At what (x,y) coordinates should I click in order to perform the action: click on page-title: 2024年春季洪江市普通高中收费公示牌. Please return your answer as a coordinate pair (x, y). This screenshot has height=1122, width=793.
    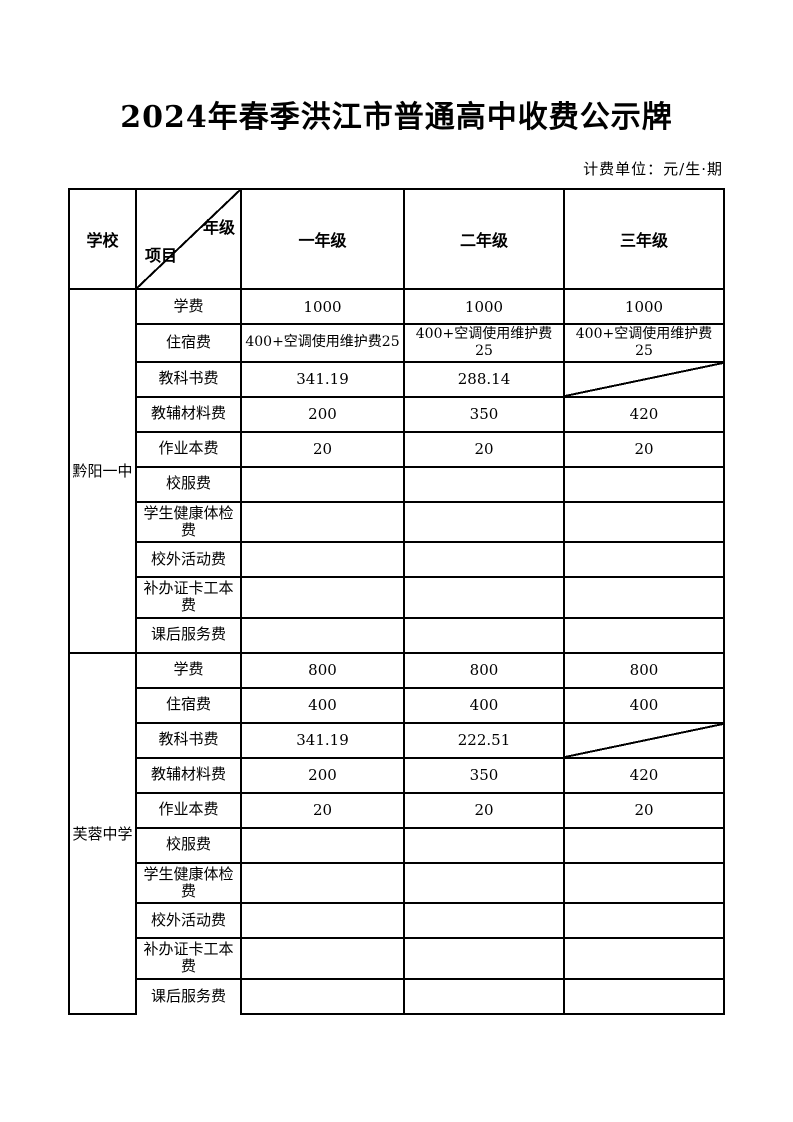
    Looking at the image, I should click on (396, 117).